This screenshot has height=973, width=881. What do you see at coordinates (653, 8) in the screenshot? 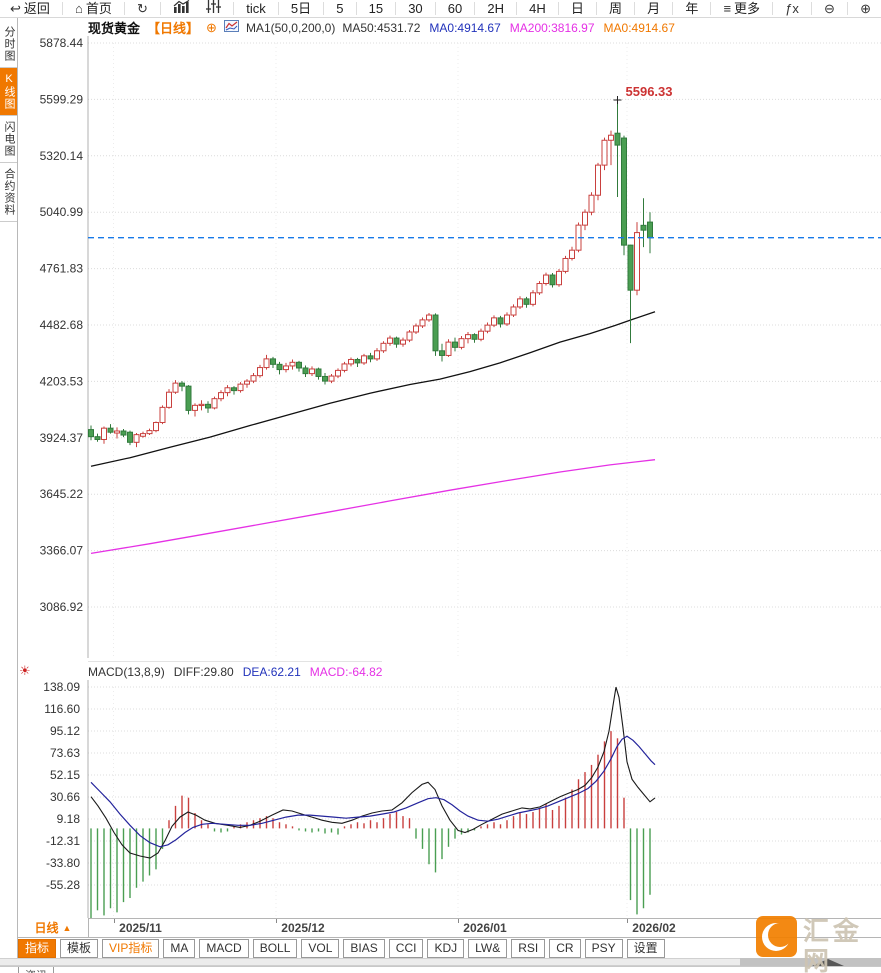
I see `period-month-button: 月` at bounding box center [653, 8].